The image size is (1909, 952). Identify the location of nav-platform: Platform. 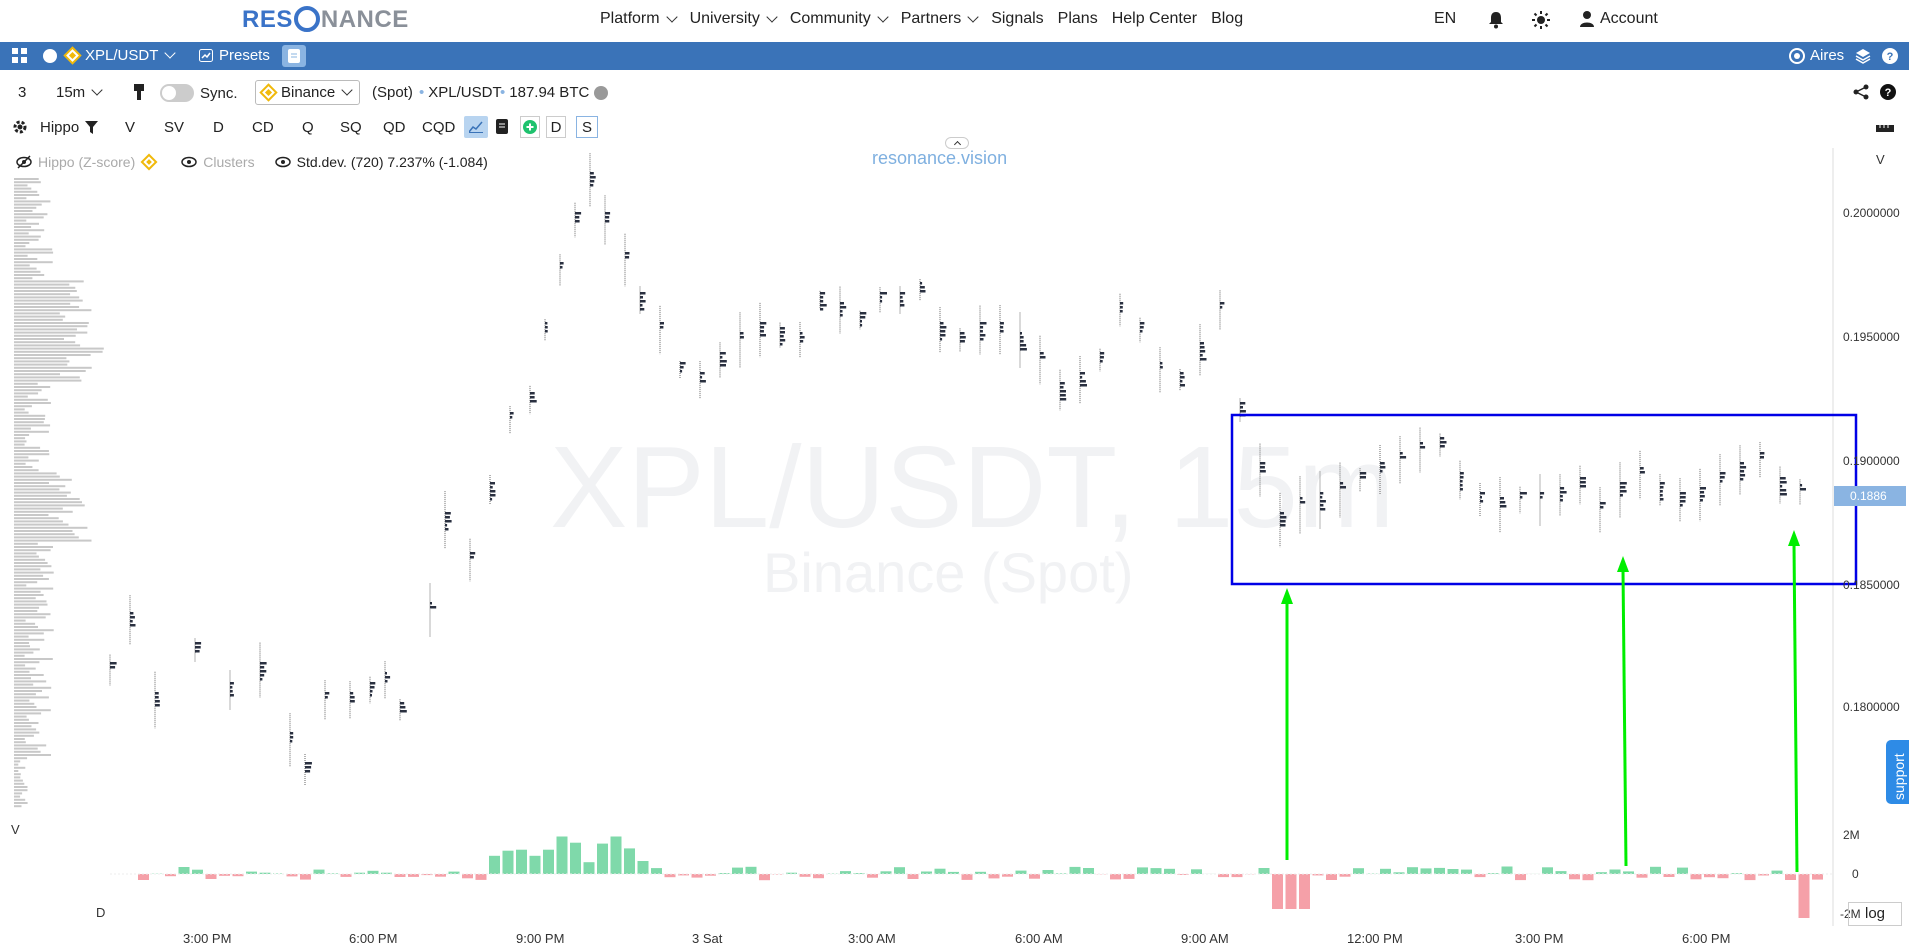
(639, 19).